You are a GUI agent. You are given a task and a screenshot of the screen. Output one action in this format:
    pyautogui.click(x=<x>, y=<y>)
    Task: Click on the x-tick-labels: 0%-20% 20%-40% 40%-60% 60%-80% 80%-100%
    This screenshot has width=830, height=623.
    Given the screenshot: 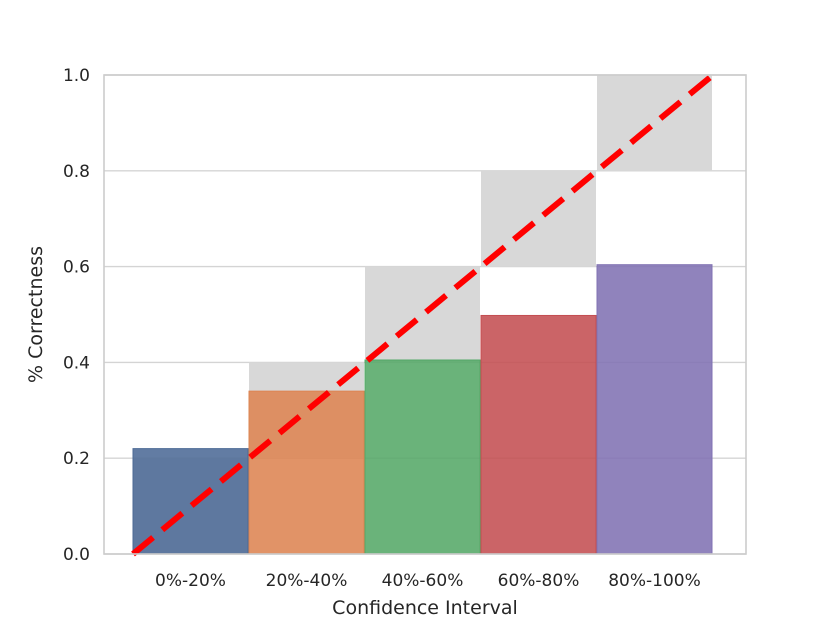 What is the action you would take?
    pyautogui.click(x=428, y=581)
    